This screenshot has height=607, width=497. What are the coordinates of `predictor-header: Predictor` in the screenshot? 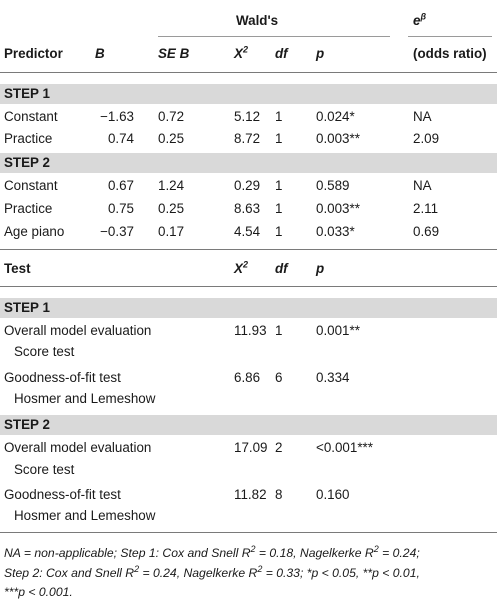 It's located at (33, 53).